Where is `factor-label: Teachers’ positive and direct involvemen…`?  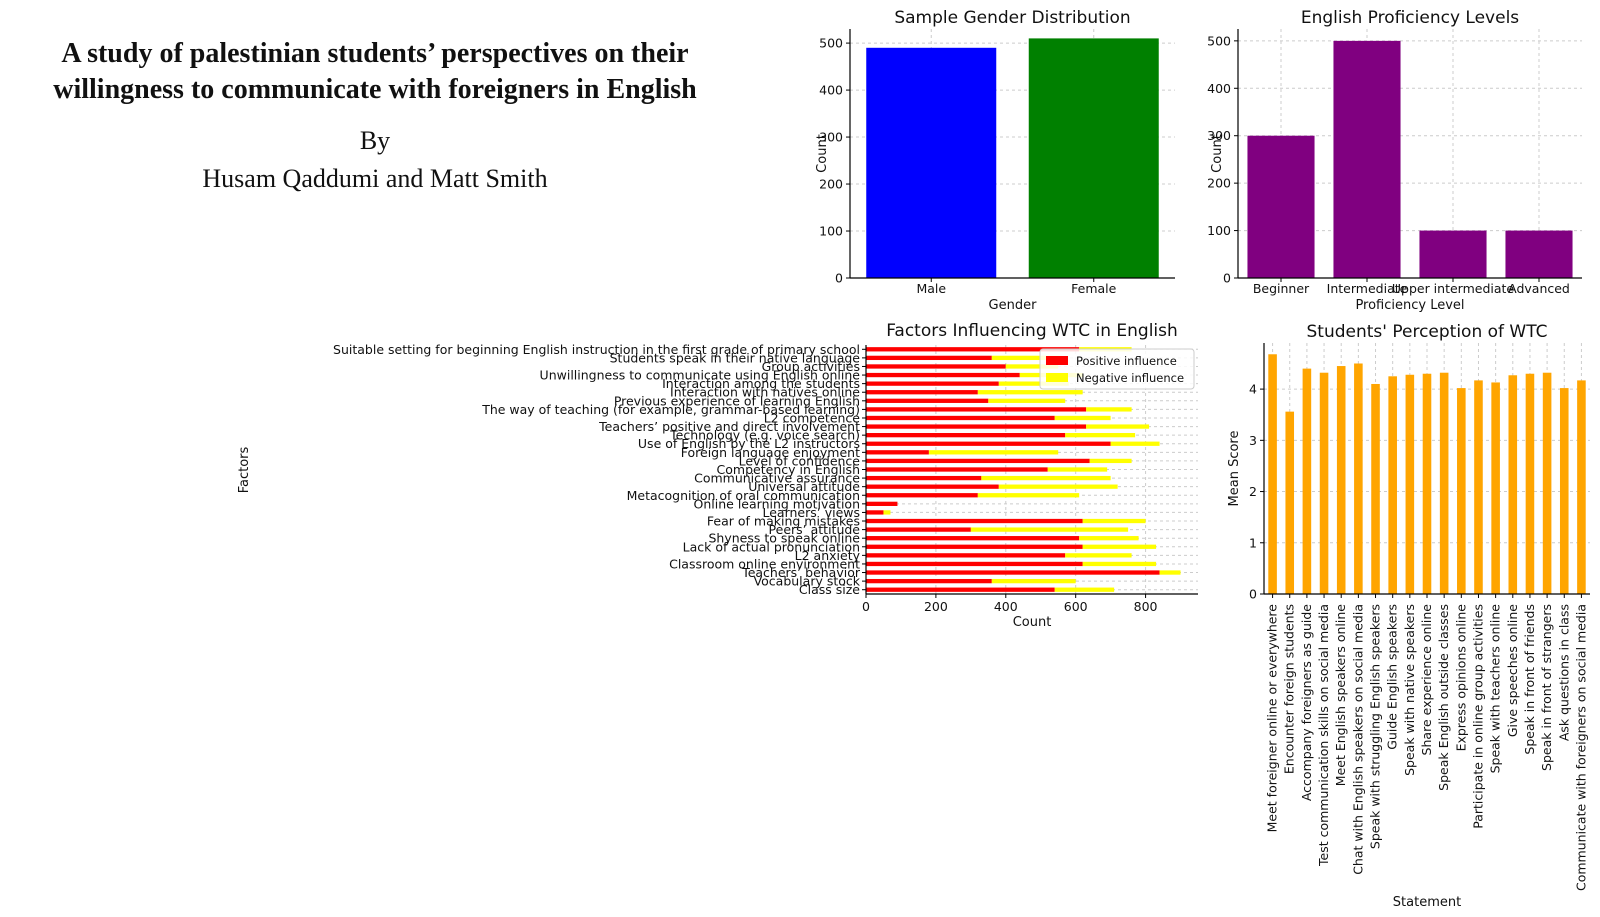 factor-label: Teachers’ positive and direct involvemen… is located at coordinates (729, 426).